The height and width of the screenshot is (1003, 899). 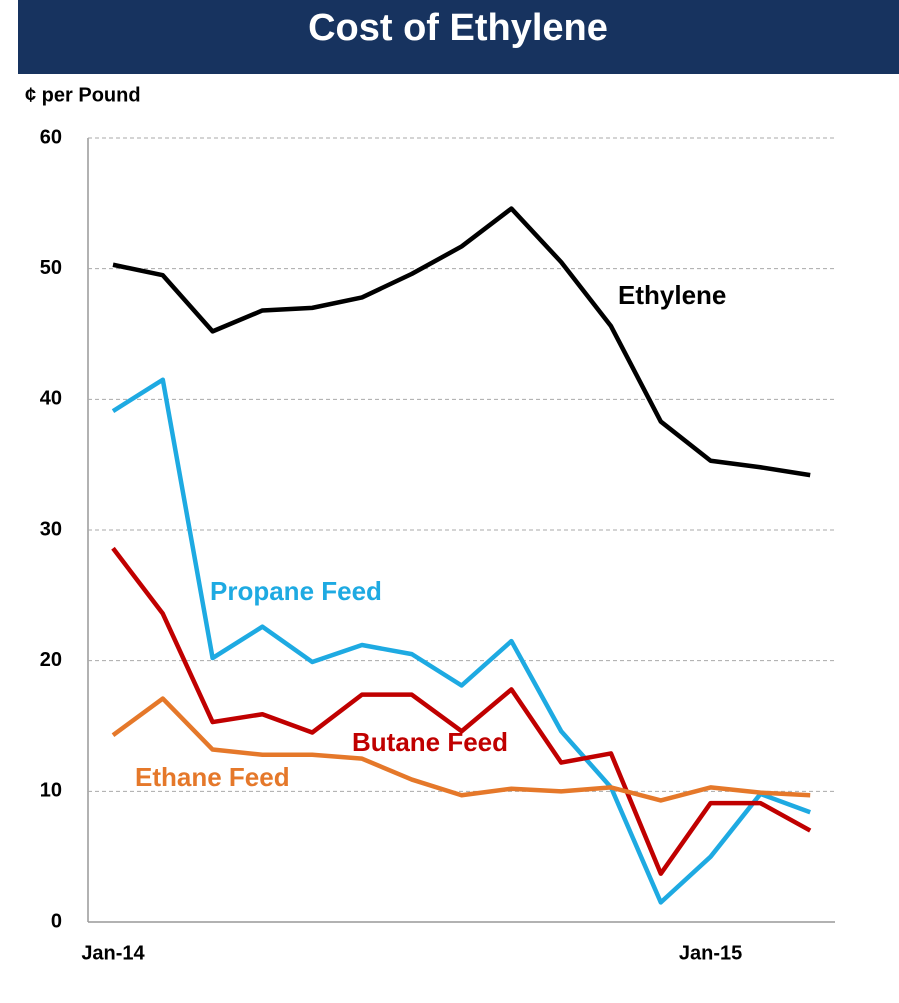 What do you see at coordinates (212, 777) in the screenshot?
I see `series-label: Ethane Feed` at bounding box center [212, 777].